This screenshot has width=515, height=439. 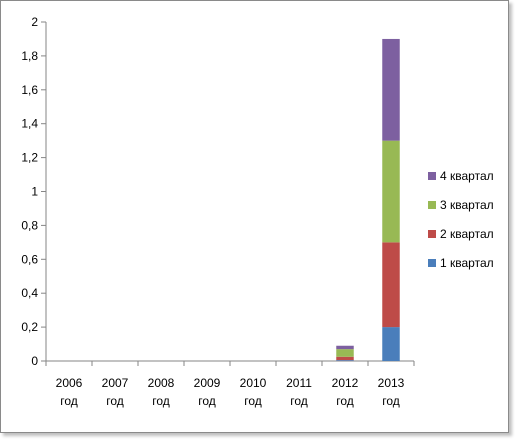 I want to click on legend-label: 4 квартал, so click(x=467, y=176).